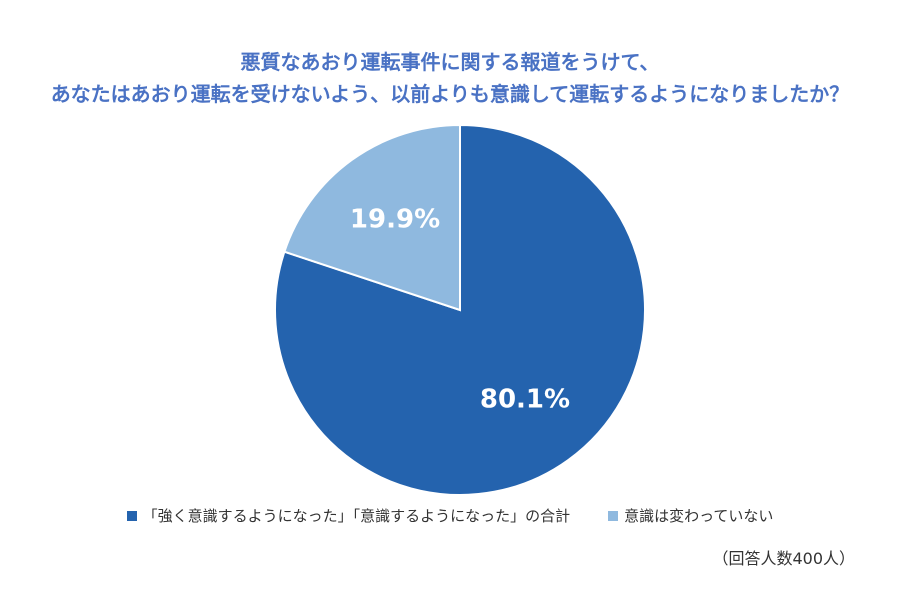  I want to click on legend-item-combined: 「強く意識するようになった」「意識するようになった」の合計, so click(348, 515).